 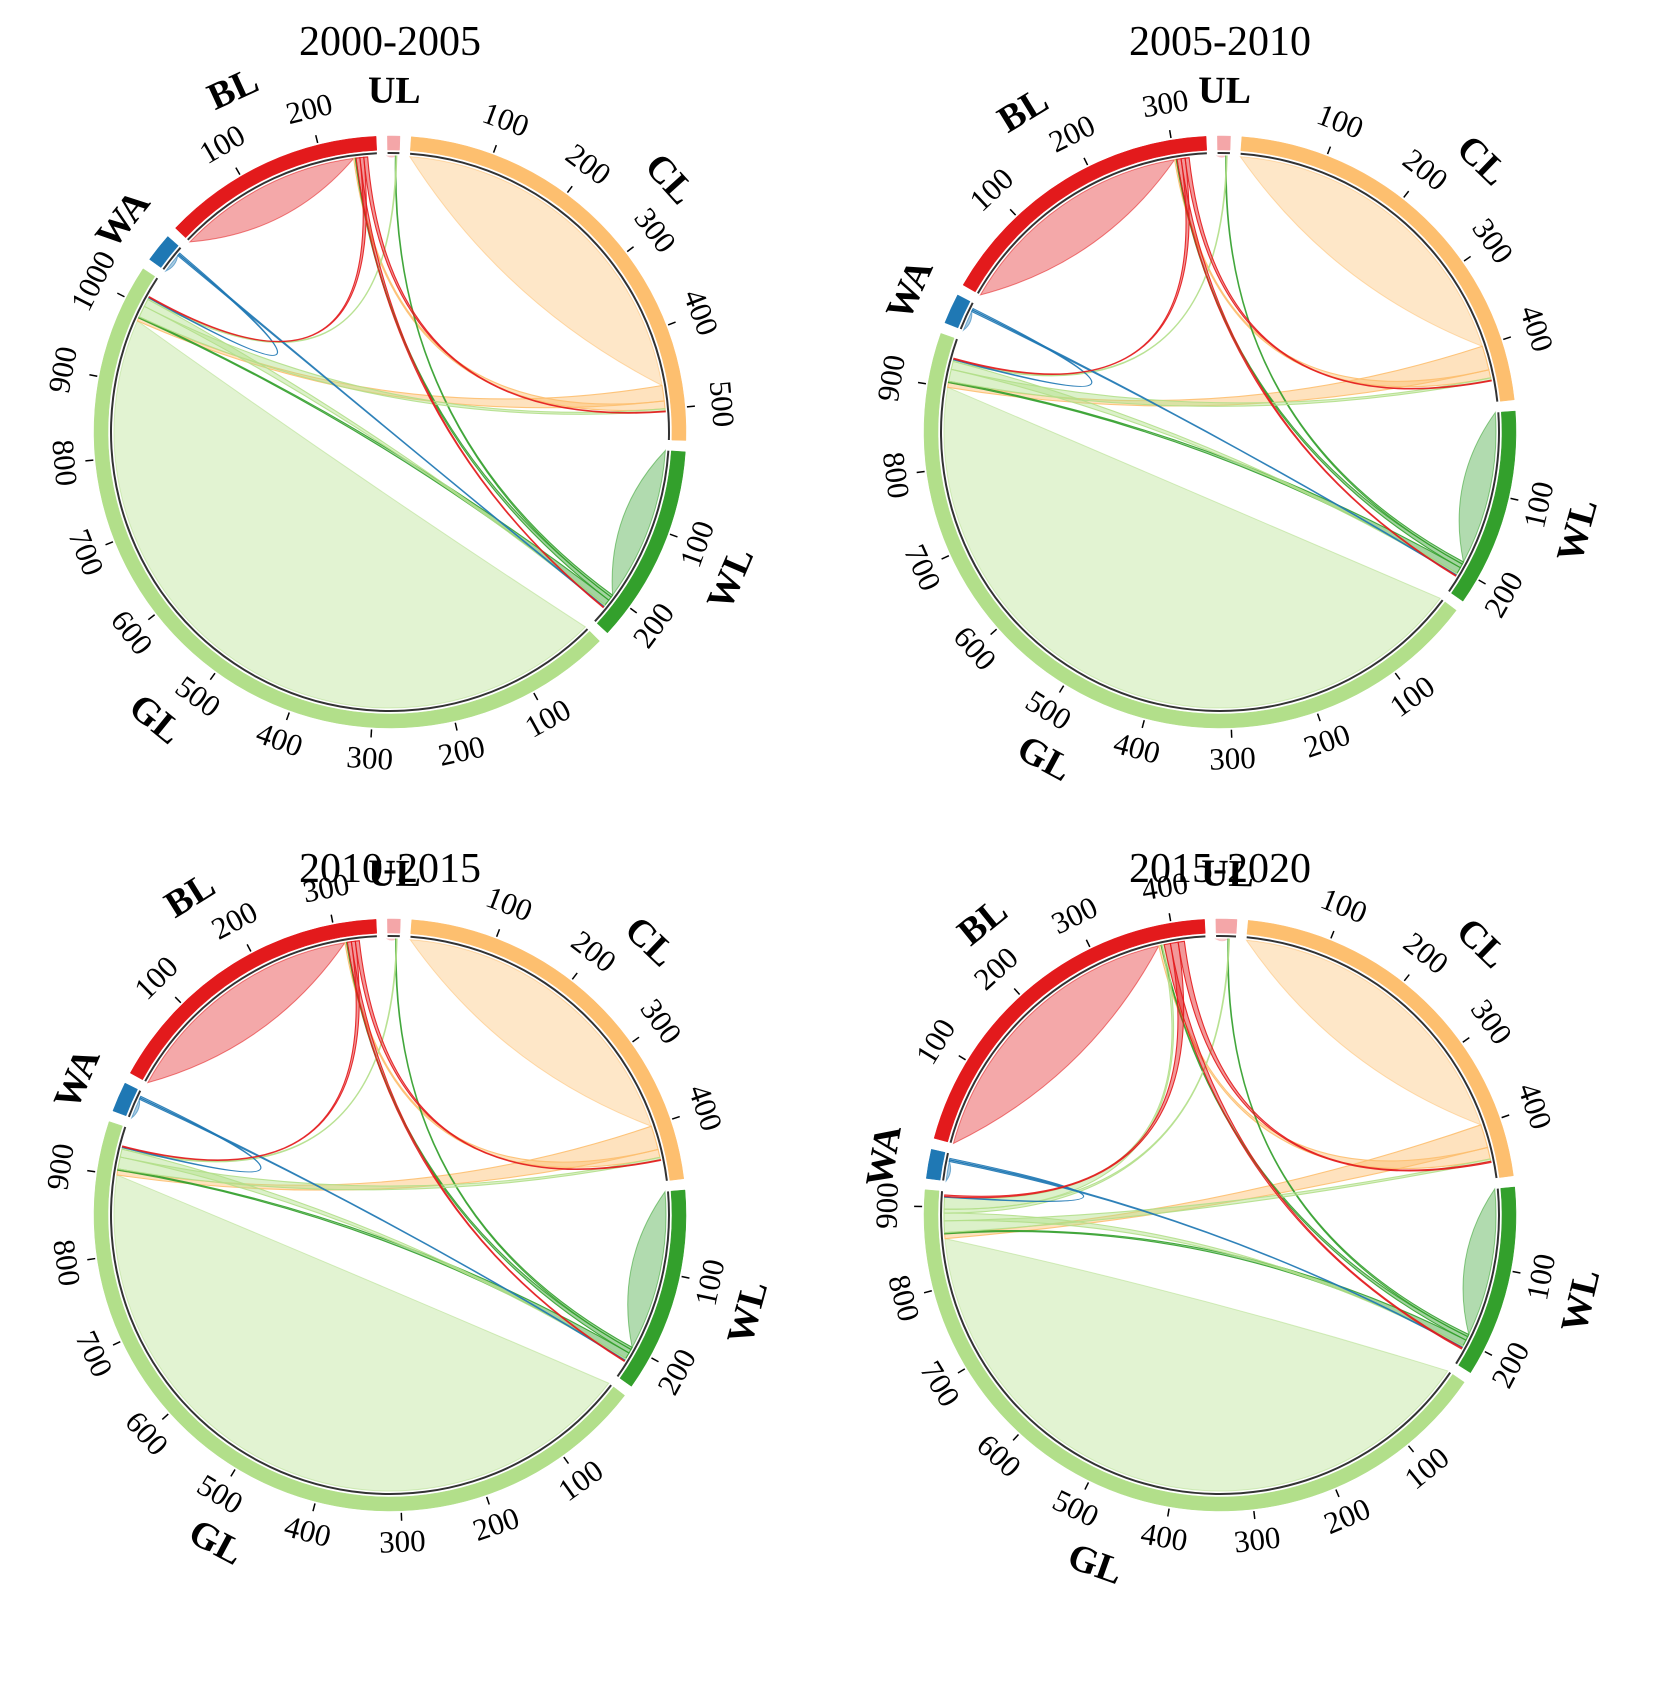 I want to click on ribbon-gl-cl, so click(x=402, y=360).